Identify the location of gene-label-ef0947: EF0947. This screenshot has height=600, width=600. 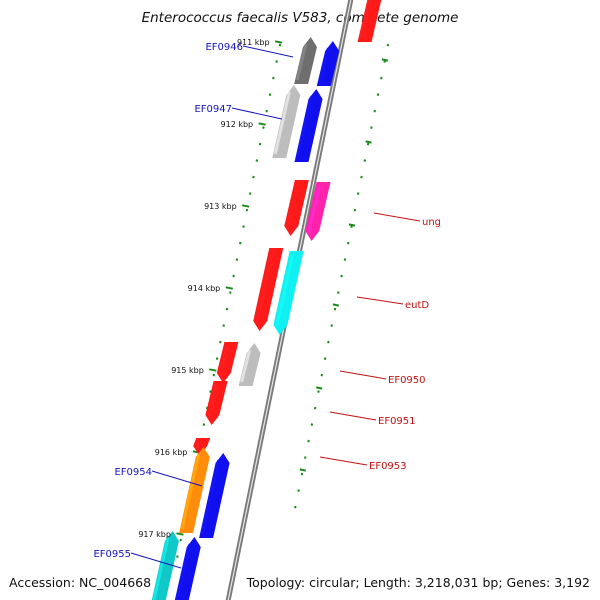
(213, 109).